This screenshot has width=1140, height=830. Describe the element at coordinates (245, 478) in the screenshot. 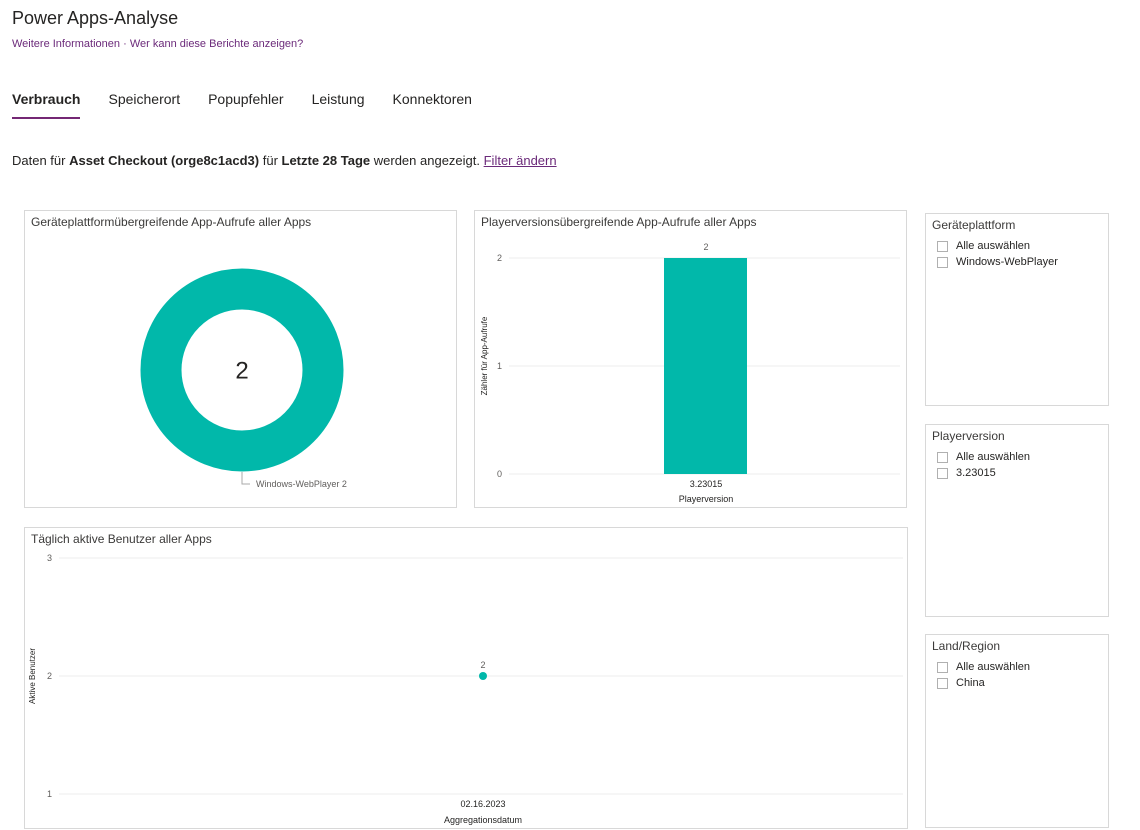

I see `donut-legend-leader` at that location.